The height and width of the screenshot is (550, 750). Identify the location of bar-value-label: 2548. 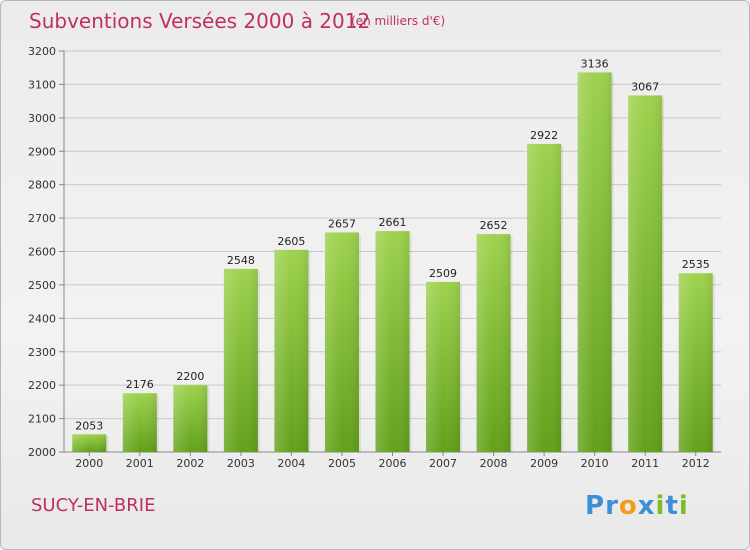
(241, 260).